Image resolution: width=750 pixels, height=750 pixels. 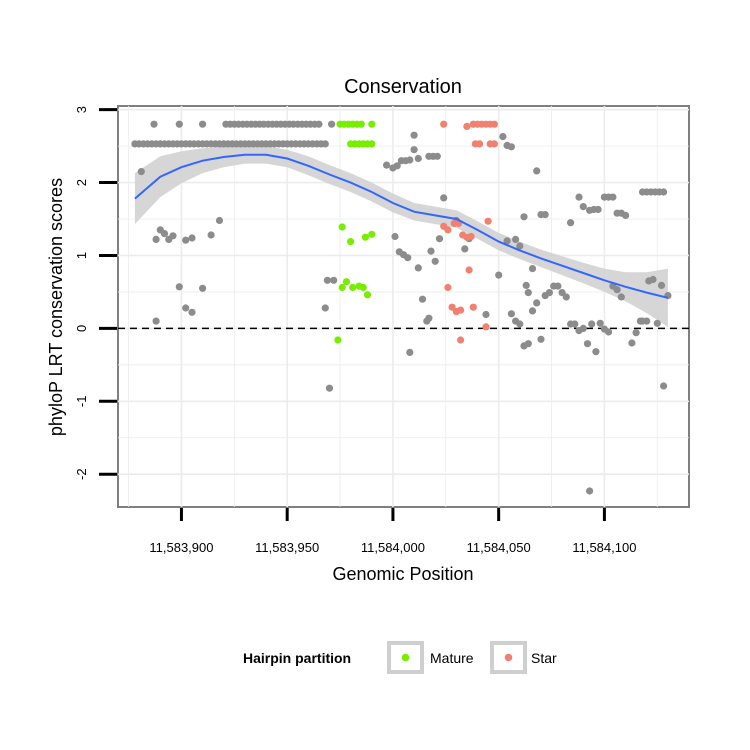 What do you see at coordinates (81, 255) in the screenshot?
I see `y-tick-label: 1` at bounding box center [81, 255].